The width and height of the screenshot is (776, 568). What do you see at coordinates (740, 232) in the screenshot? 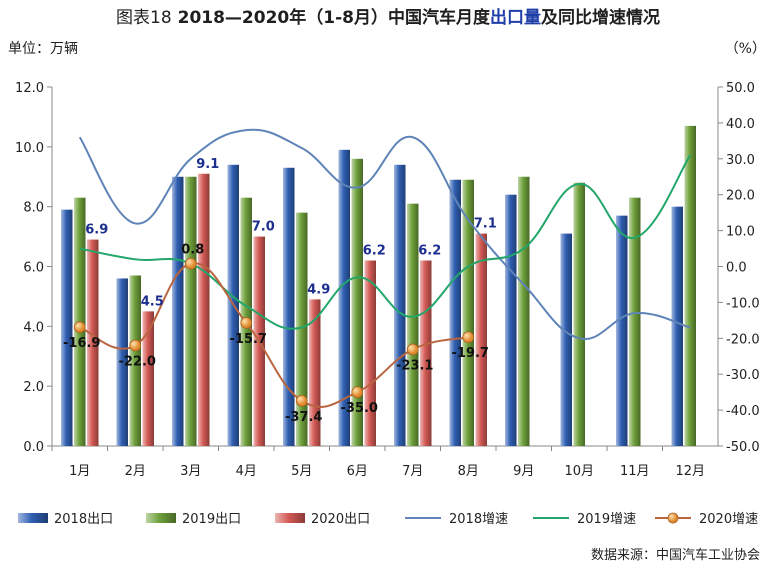
I see `right-tick-label: 10.0` at bounding box center [740, 232].